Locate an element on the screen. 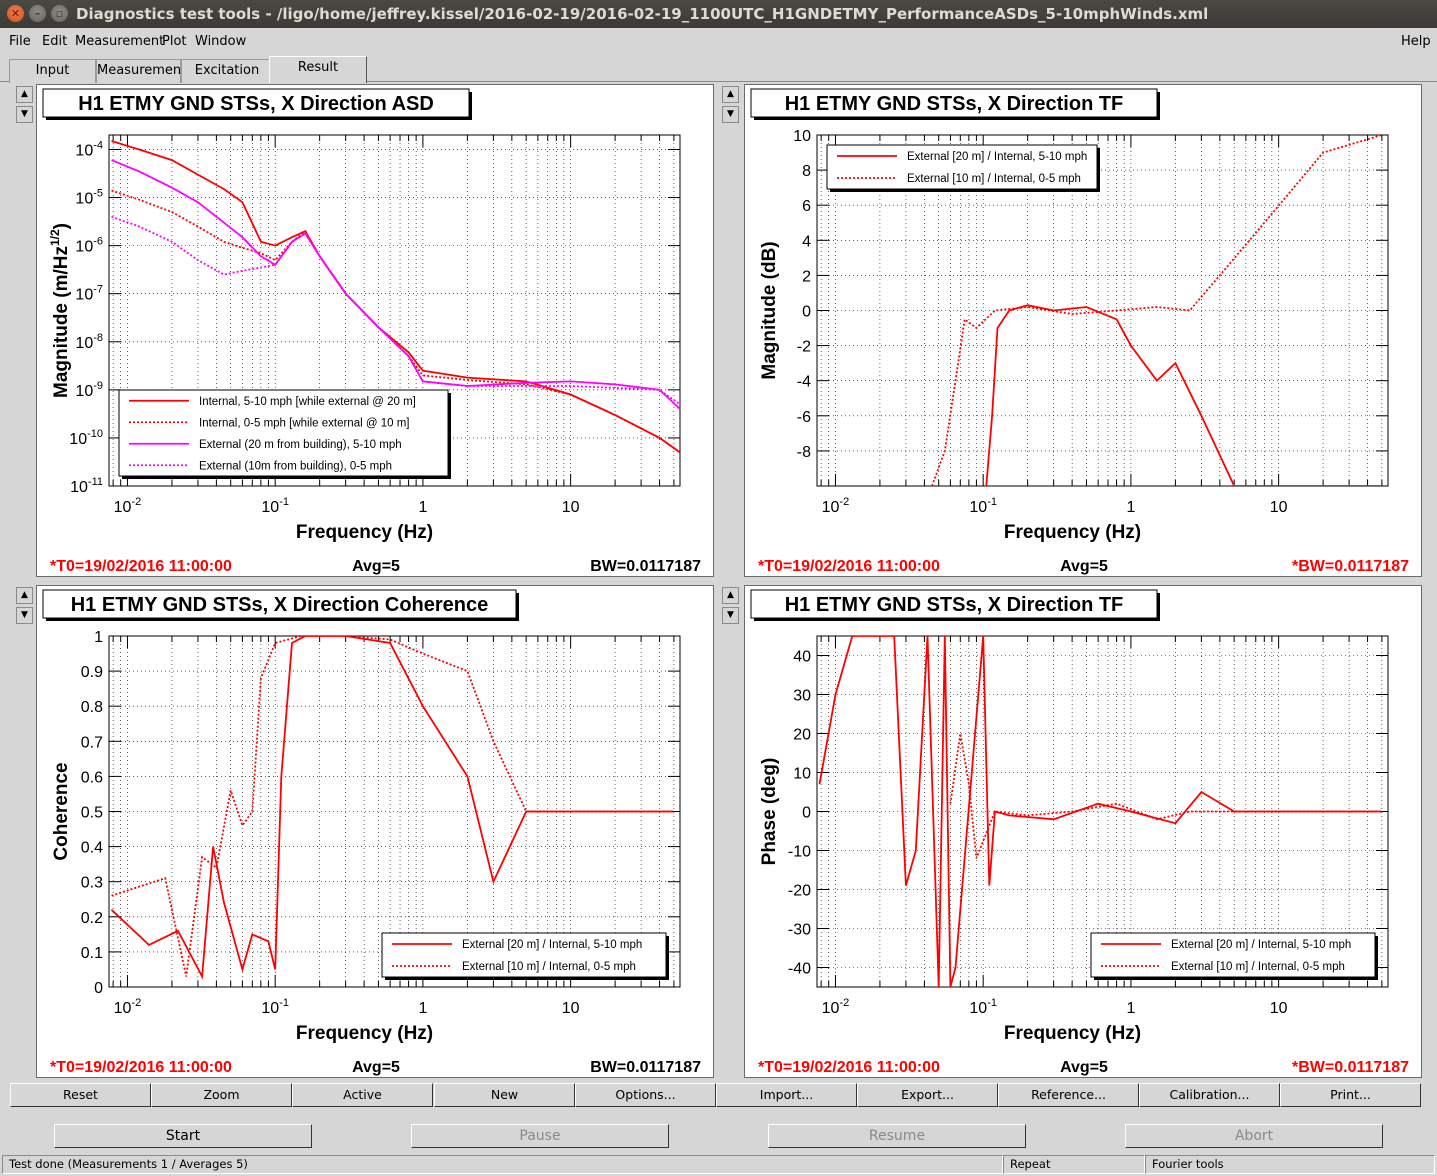 The image size is (1437, 1176). y-tick-label: 0.6 is located at coordinates (92, 777).